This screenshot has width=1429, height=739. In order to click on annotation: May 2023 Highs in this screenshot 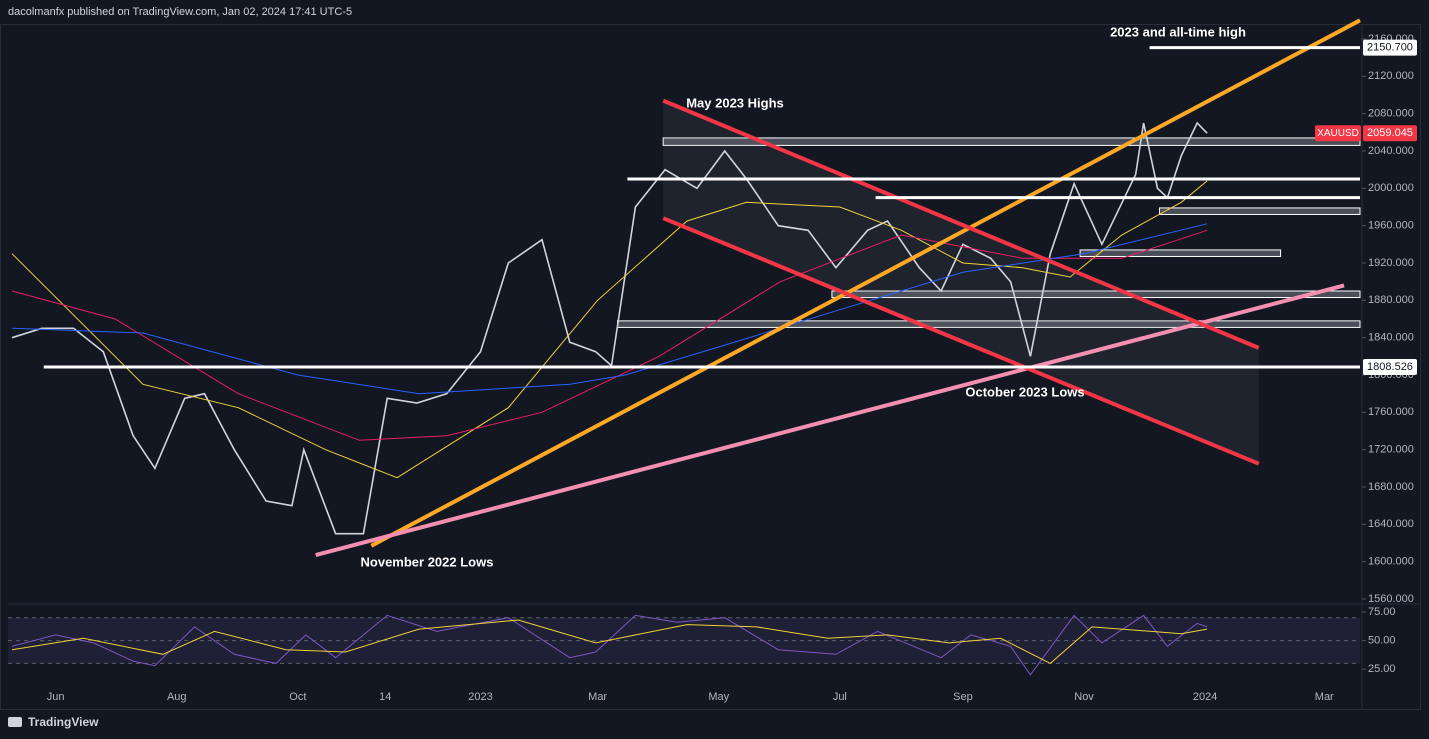, I will do `click(735, 102)`.